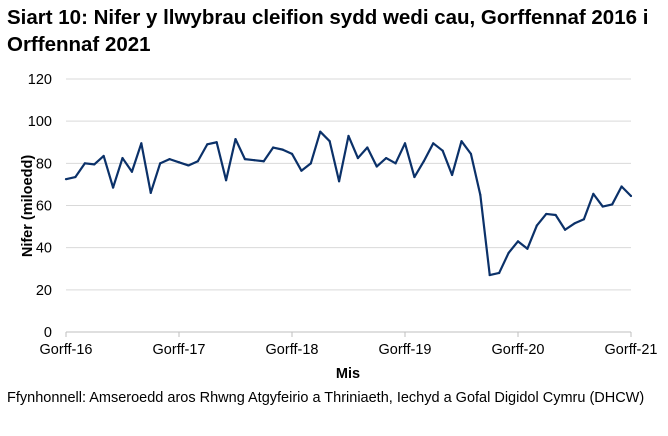 This screenshot has width=668, height=436. I want to click on x-tick-label: Gorff-21, so click(631, 350).